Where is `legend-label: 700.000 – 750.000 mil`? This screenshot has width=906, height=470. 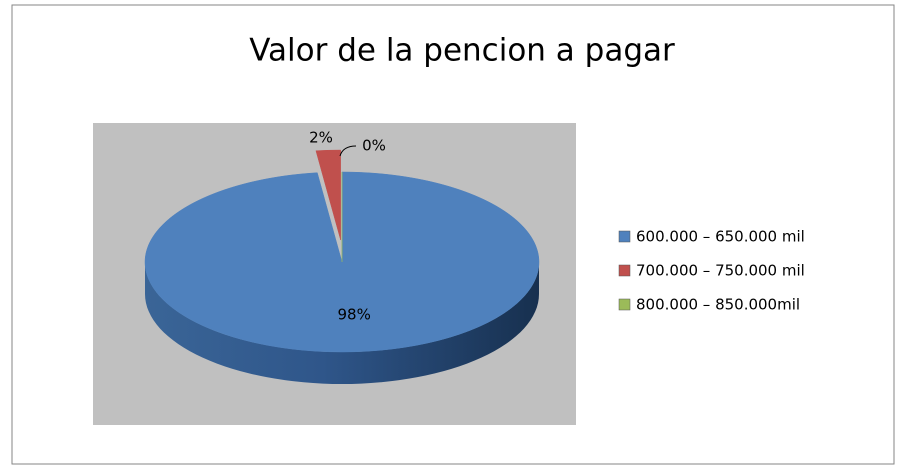
legend-label: 700.000 – 750.000 mil is located at coordinates (720, 271).